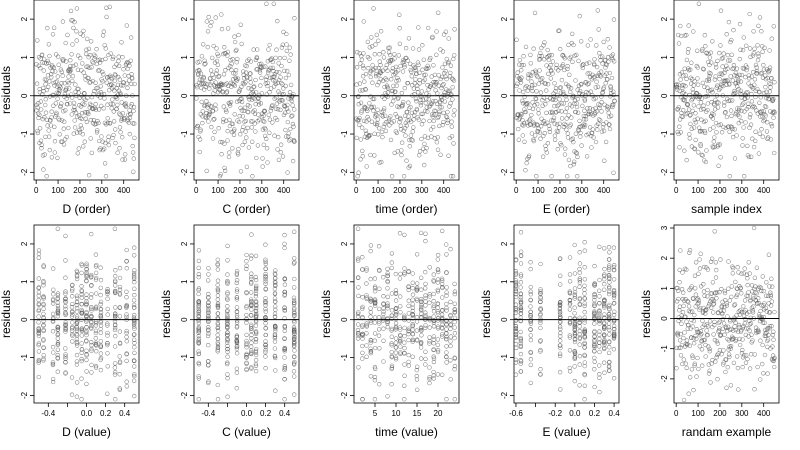 The width and height of the screenshot is (800, 450). Describe the element at coordinates (566, 432) in the screenshot. I see `x-axis-label: E (value)` at that location.